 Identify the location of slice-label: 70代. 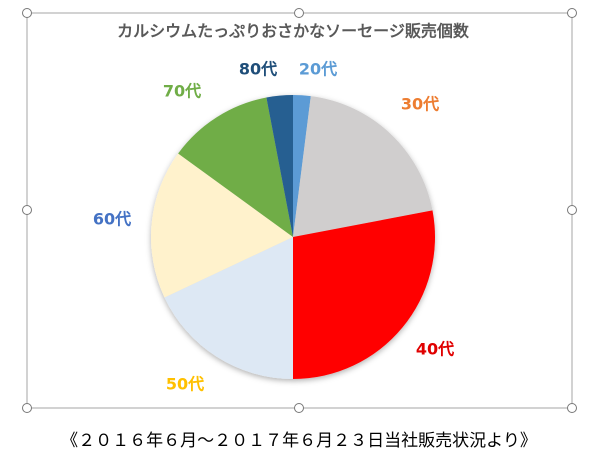
(182, 91).